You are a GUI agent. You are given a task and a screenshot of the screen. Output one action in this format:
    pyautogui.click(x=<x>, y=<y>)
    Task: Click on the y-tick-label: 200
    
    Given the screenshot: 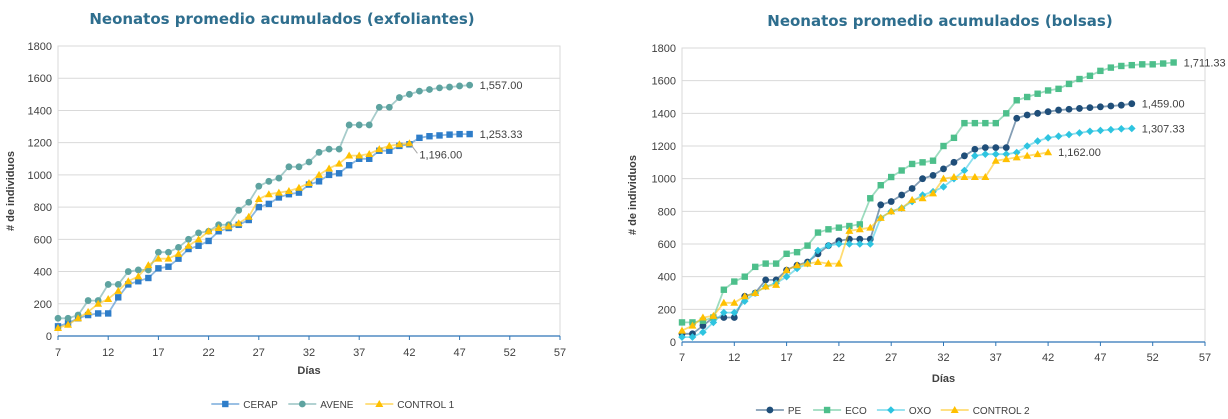 What is the action you would take?
    pyautogui.click(x=43, y=305)
    